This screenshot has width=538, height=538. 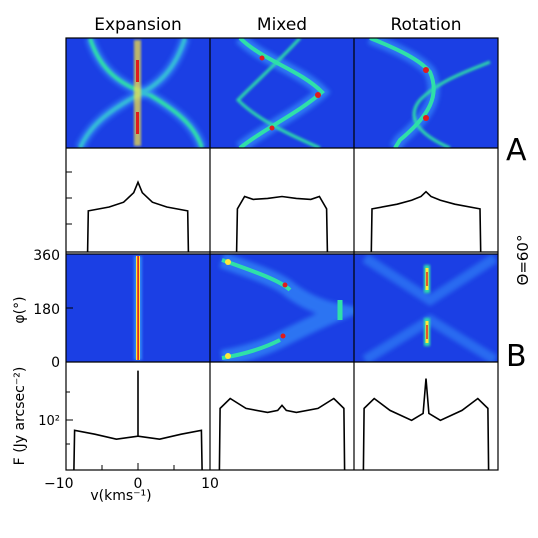 What do you see at coordinates (138, 484) in the screenshot?
I see `velocity-tick-zero: 0` at bounding box center [138, 484].